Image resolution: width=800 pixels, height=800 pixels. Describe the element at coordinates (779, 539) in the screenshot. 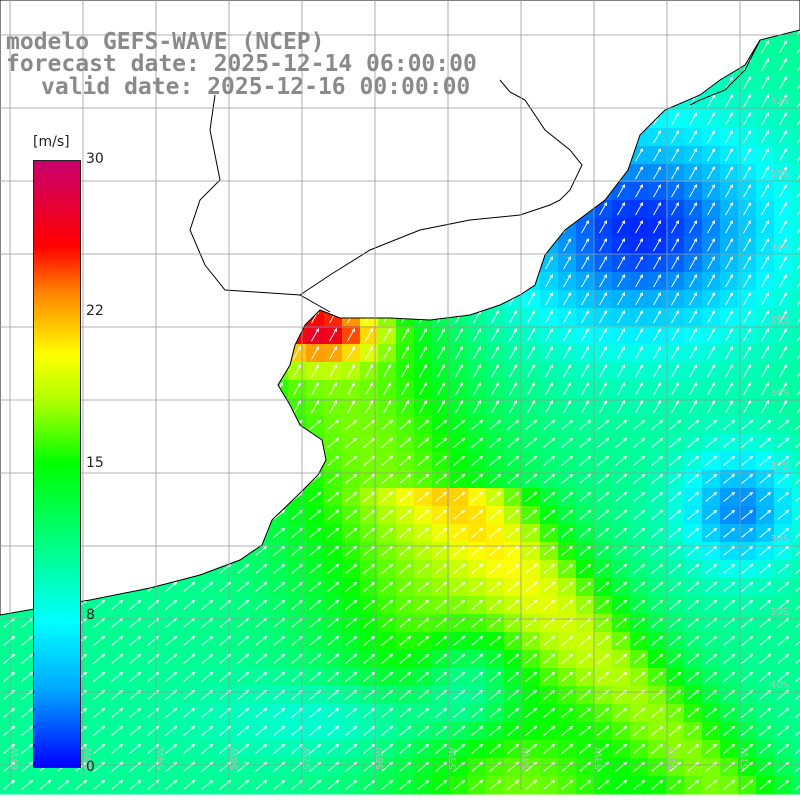

I see `lat-label: 38S` at that location.